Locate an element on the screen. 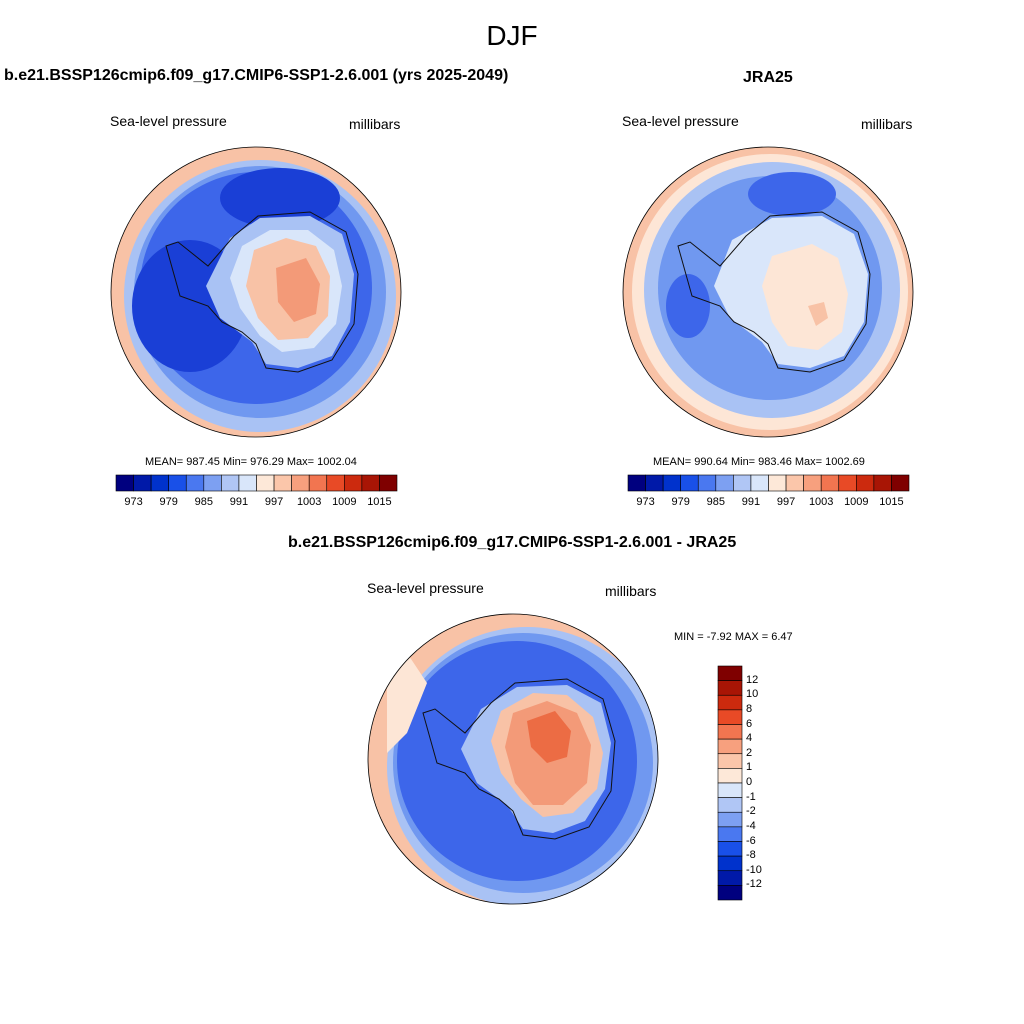 Image resolution: width=1024 pixels, height=1024 pixels. colorbar-tick-label: -10 is located at coordinates (754, 869).